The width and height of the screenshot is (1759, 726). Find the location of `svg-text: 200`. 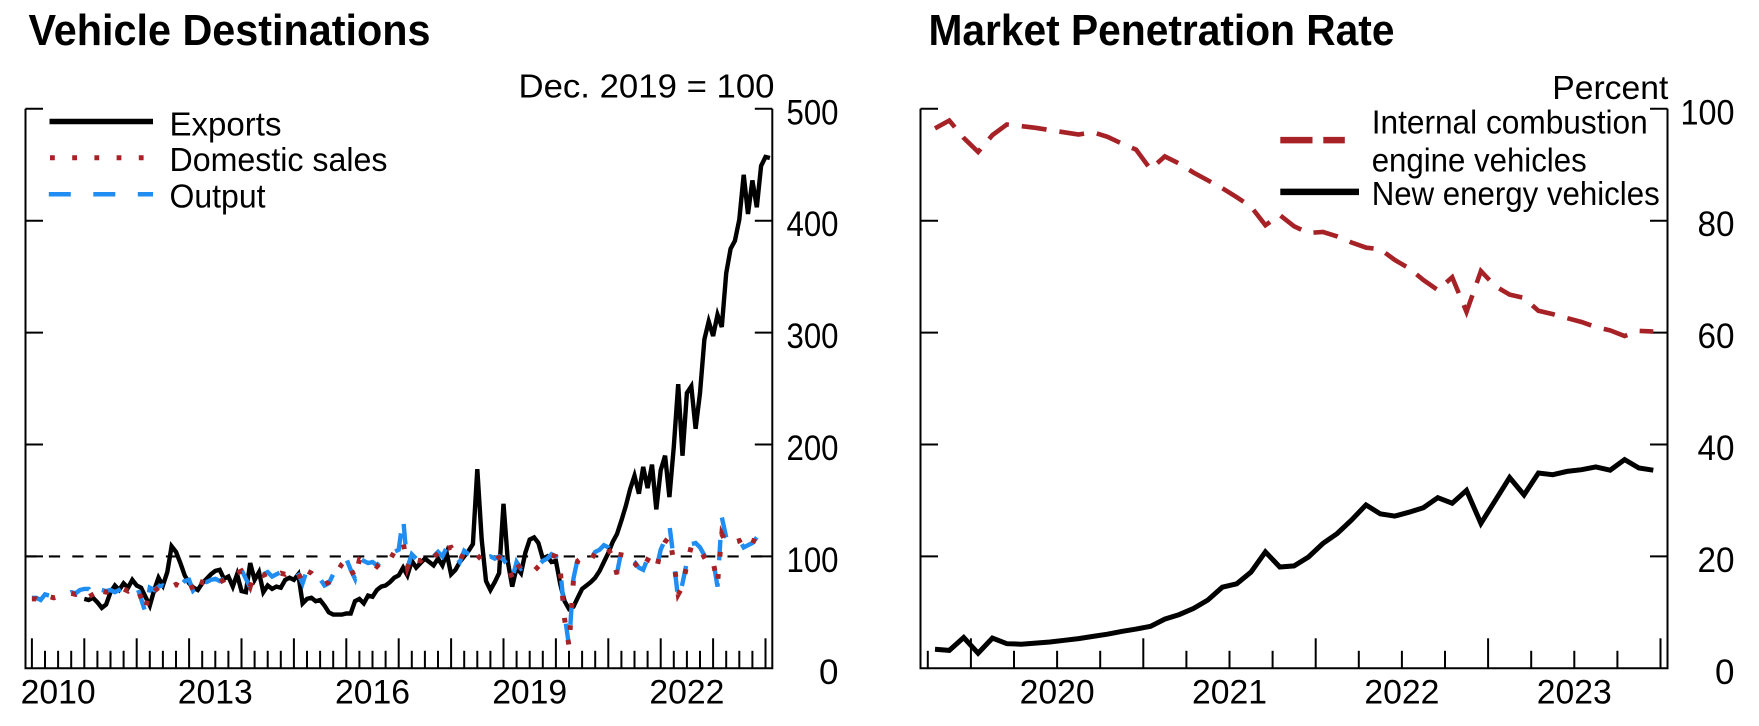

svg-text: 200 is located at coordinates (813, 448).